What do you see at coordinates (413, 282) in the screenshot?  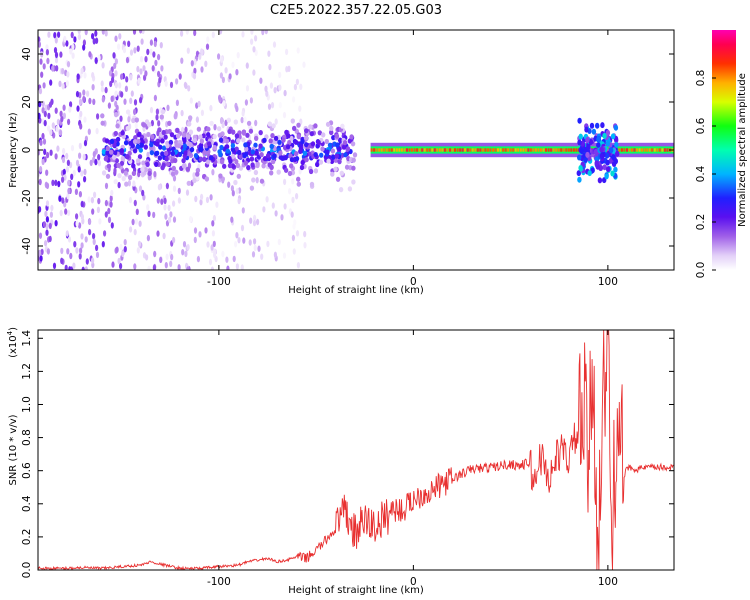 I see `spectrogram-x-tick-label: 0` at bounding box center [413, 282].